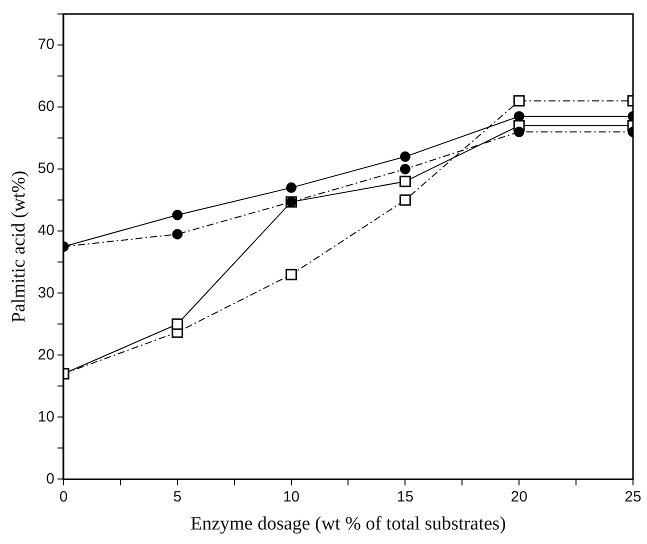 Image resolution: width=647 pixels, height=544 pixels. What do you see at coordinates (633, 497) in the screenshot?
I see `x-tick-label: 25` at bounding box center [633, 497].